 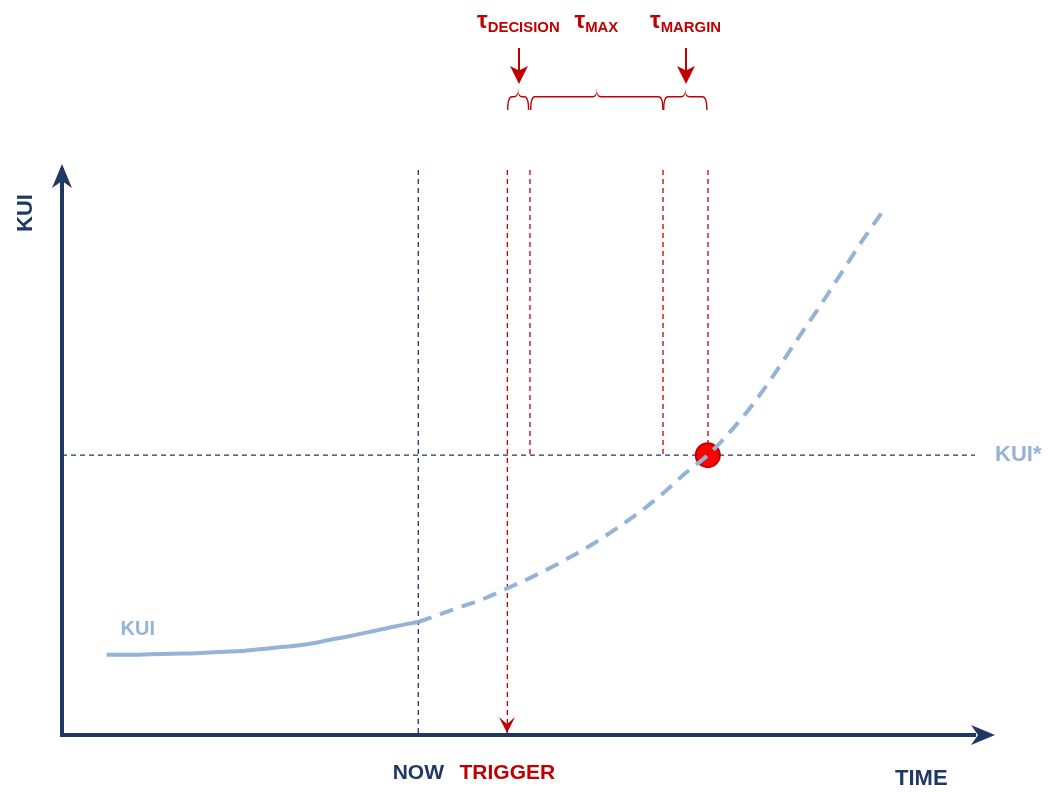 What do you see at coordinates (418, 772) in the screenshot?
I see `x-tick-label: NOW` at bounding box center [418, 772].